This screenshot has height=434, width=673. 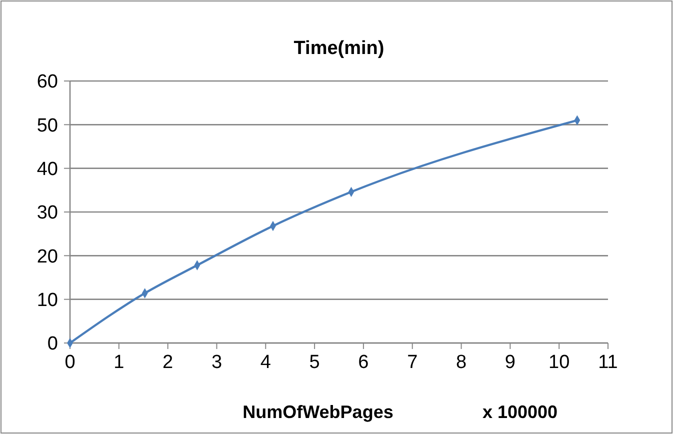 What do you see at coordinates (339, 48) in the screenshot?
I see `chart-title: Time(min)` at bounding box center [339, 48].